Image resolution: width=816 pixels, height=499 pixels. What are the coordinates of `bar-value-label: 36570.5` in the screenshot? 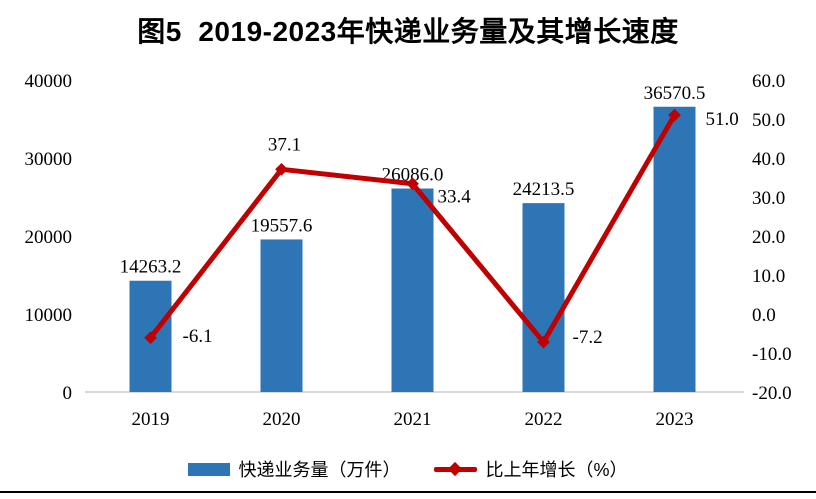 It's located at (675, 93).